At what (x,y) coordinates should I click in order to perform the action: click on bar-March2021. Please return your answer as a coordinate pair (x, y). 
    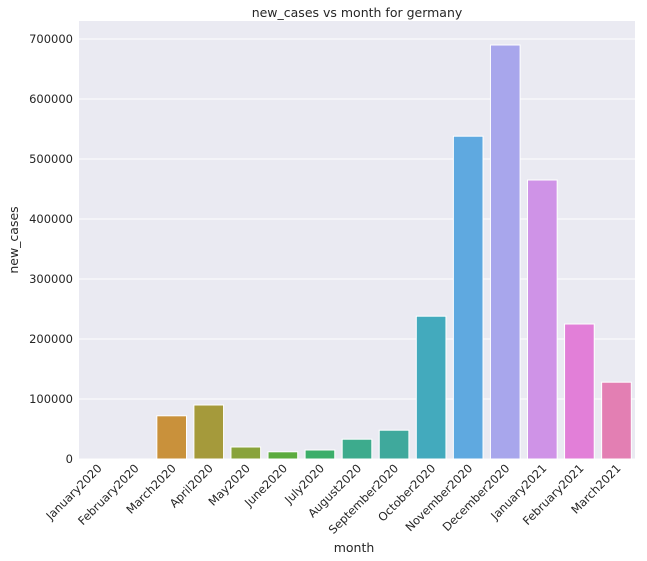
    Looking at the image, I should click on (616, 420).